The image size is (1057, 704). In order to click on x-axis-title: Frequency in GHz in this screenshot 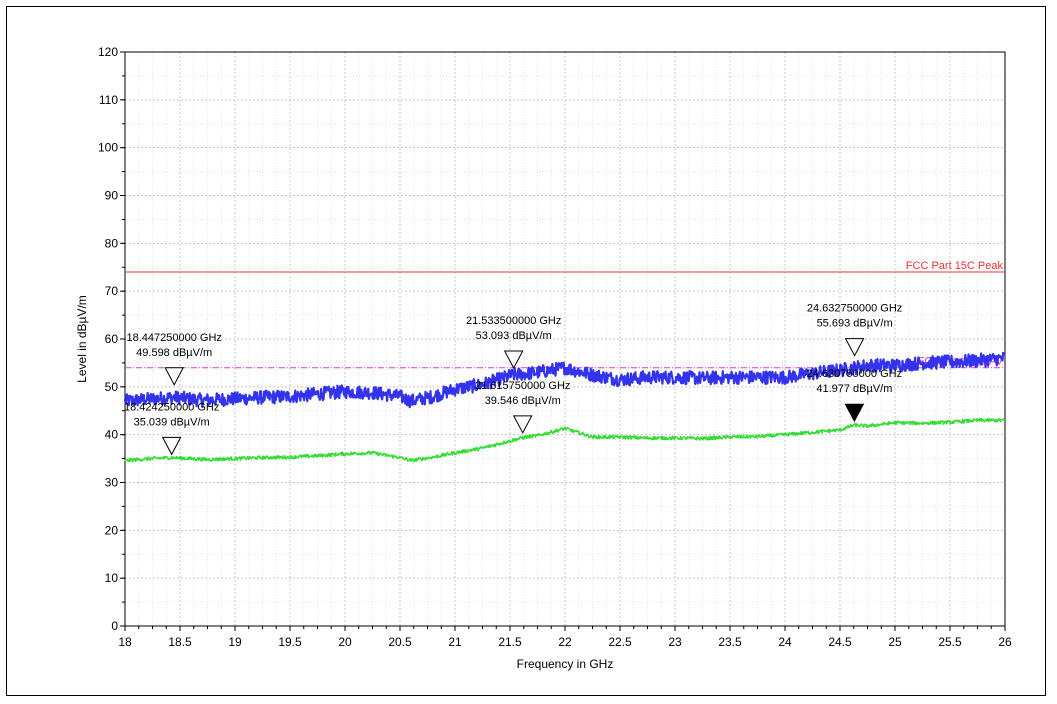, I will do `click(565, 664)`.